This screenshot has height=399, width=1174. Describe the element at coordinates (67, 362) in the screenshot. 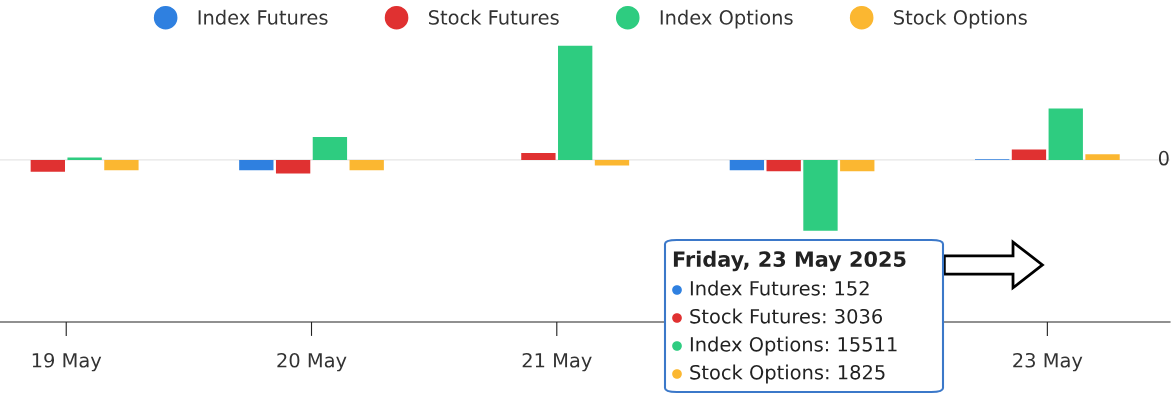

I see `x-tick-label: 19 May` at that location.